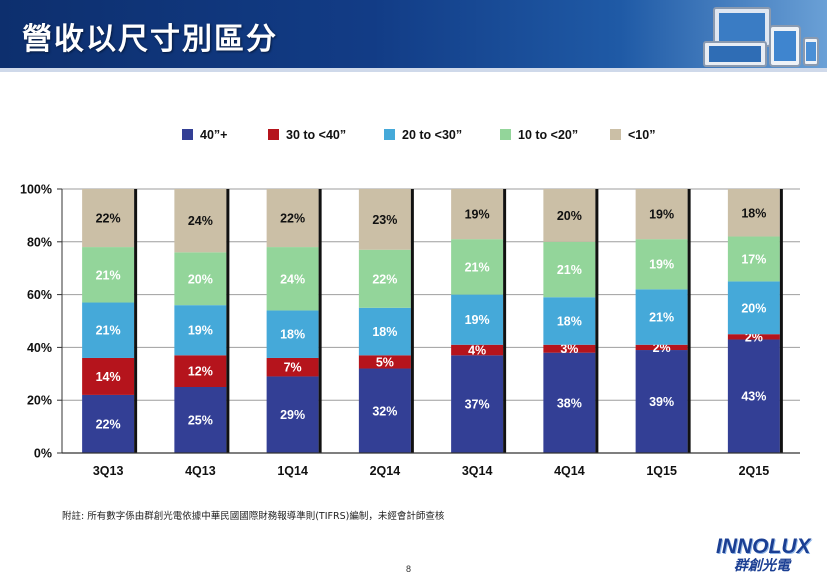 Image resolution: width=827 pixels, height=581 pixels. What do you see at coordinates (418, 135) in the screenshot?
I see `chart-legend: 40”+ 30 to <40” 20 to <30” 10 to <20” <10”` at bounding box center [418, 135].